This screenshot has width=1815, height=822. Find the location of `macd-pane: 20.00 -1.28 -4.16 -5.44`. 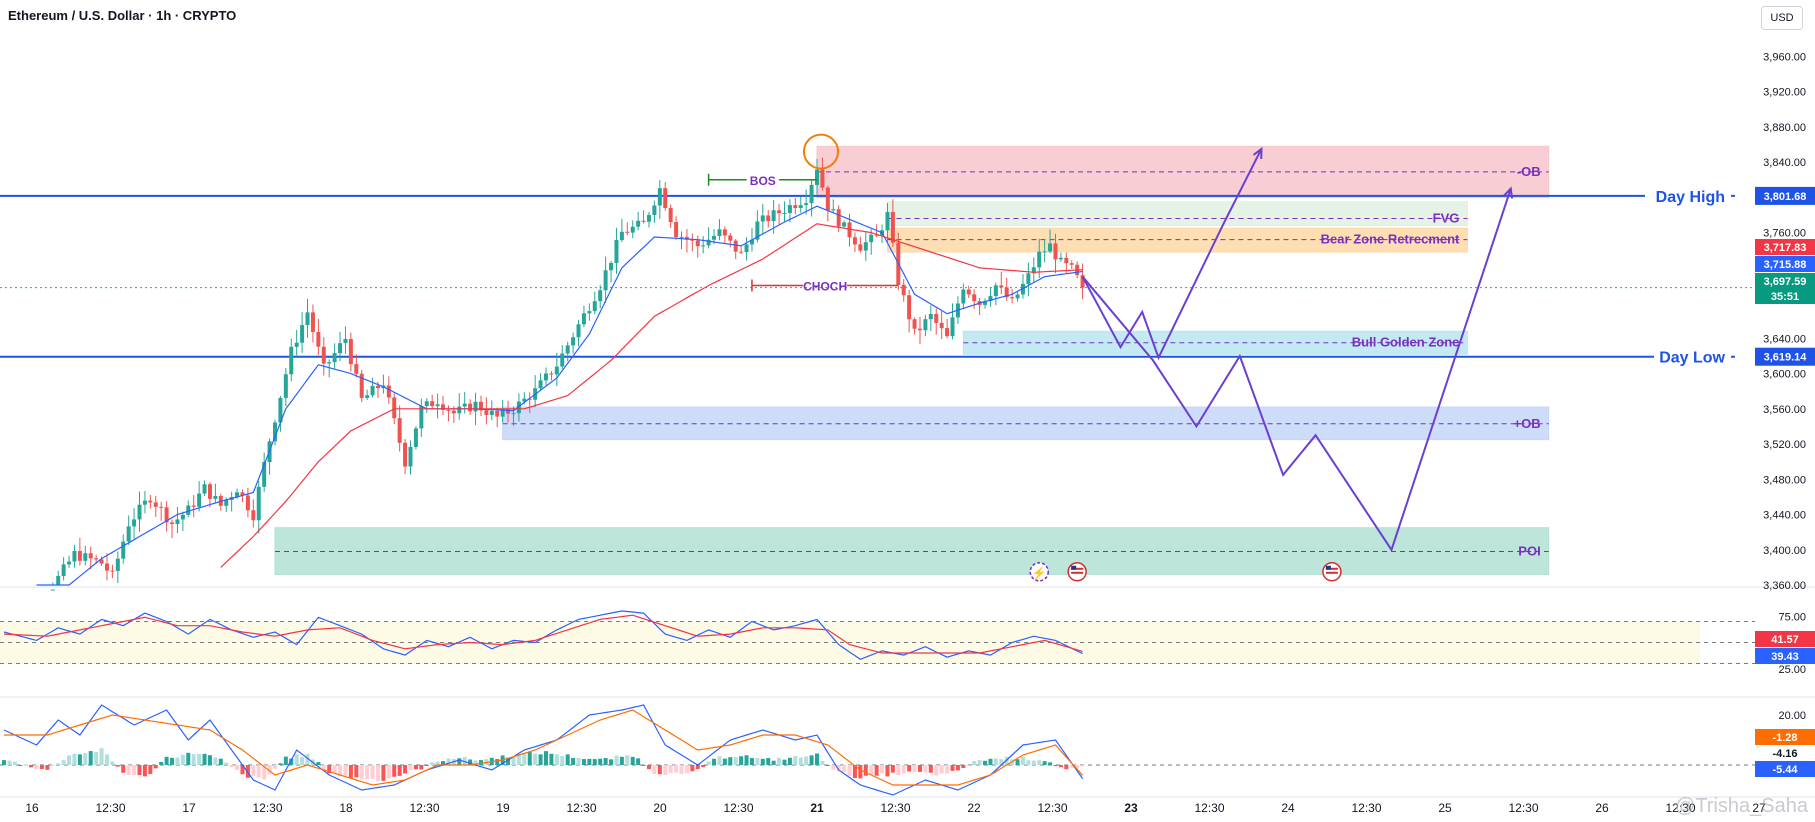

macd-pane: 20.00 -1.28 -4.16 -5.44 is located at coordinates (907, 750).